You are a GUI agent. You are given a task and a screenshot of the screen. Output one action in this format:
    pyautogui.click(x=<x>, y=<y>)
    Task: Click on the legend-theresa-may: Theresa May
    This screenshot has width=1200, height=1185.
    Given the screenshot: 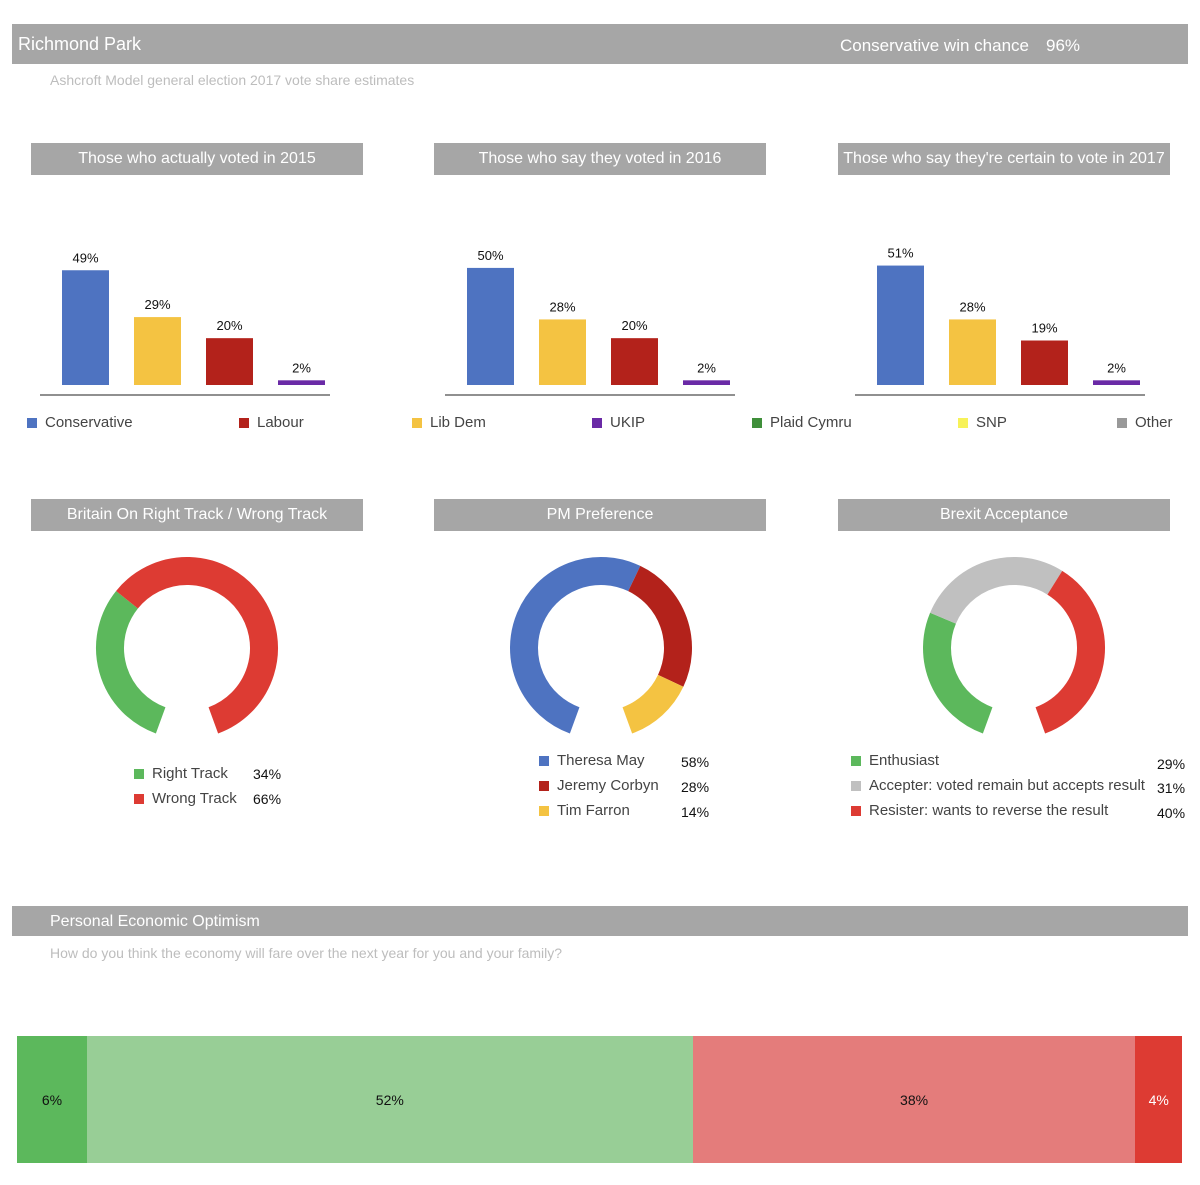 What is the action you would take?
    pyautogui.click(x=592, y=760)
    